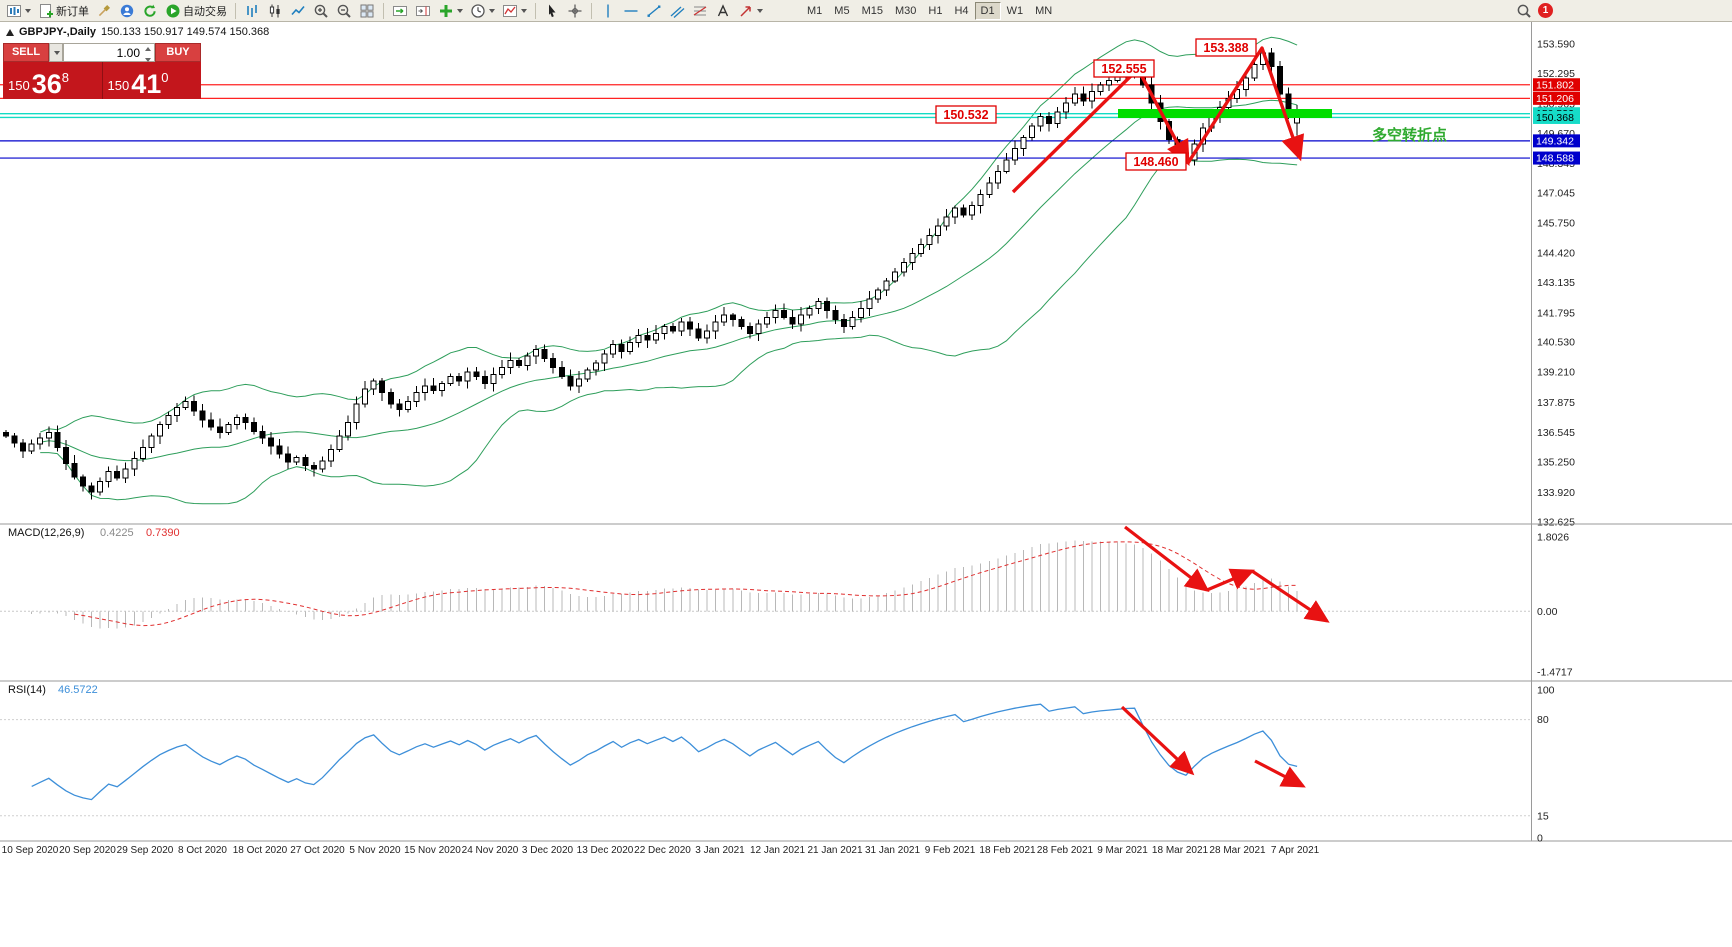 The height and width of the screenshot is (947, 1732). What do you see at coordinates (892, 850) in the screenshot?
I see `x-axis-label: 31 Jan 2021` at bounding box center [892, 850].